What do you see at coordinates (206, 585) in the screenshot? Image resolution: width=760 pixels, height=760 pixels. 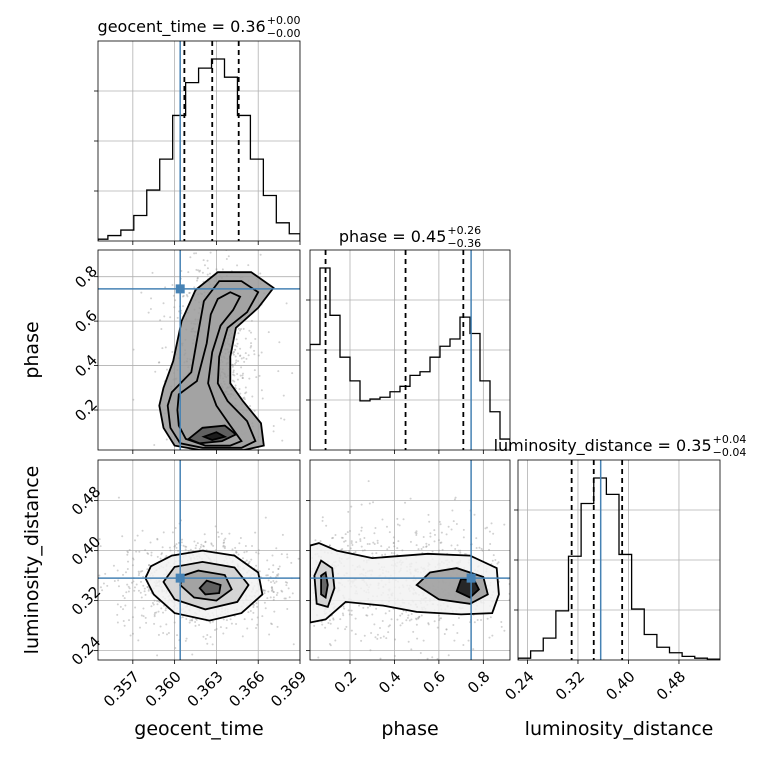 I see `contour-line` at bounding box center [206, 585].